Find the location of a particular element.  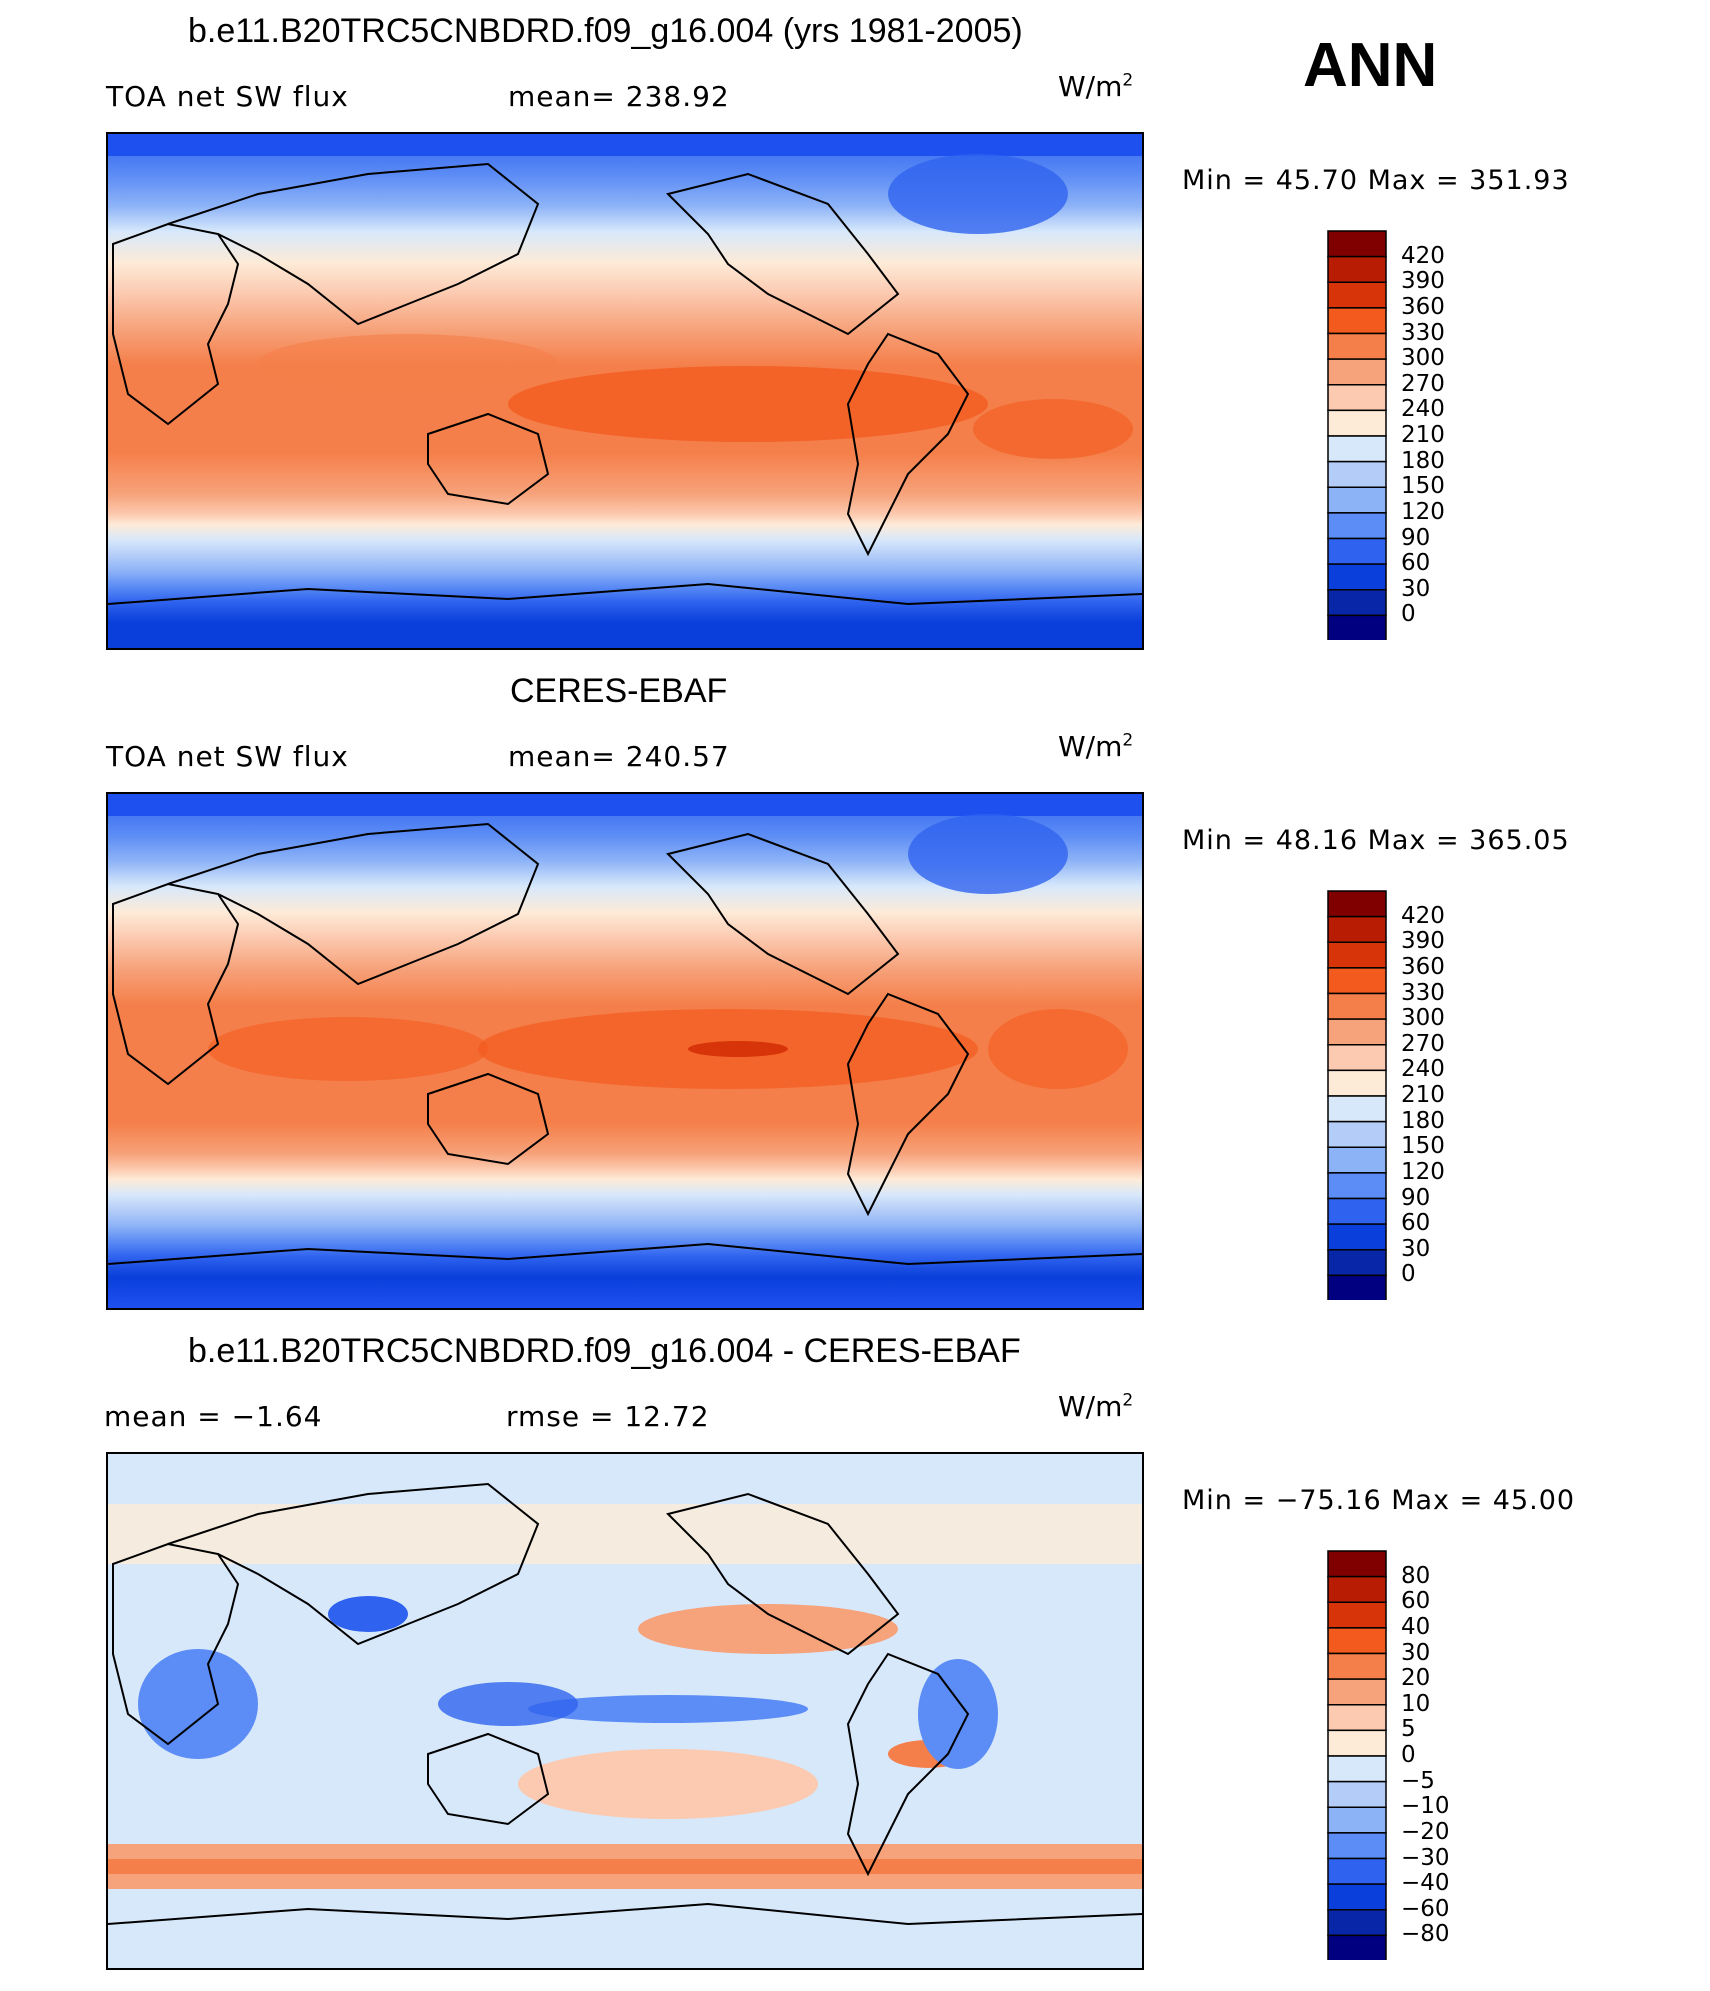

panel1-colorbar-tick-label: 300 is located at coordinates (1423, 358).